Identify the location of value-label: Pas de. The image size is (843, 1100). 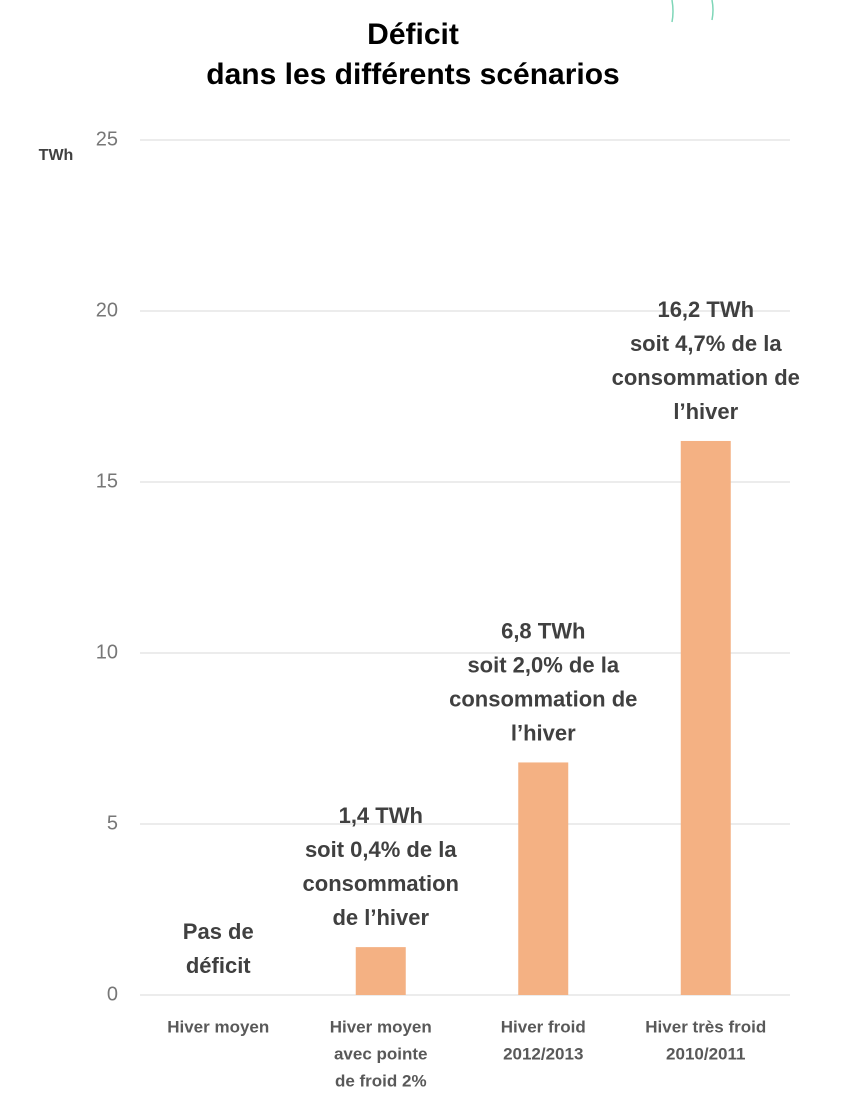
(218, 931).